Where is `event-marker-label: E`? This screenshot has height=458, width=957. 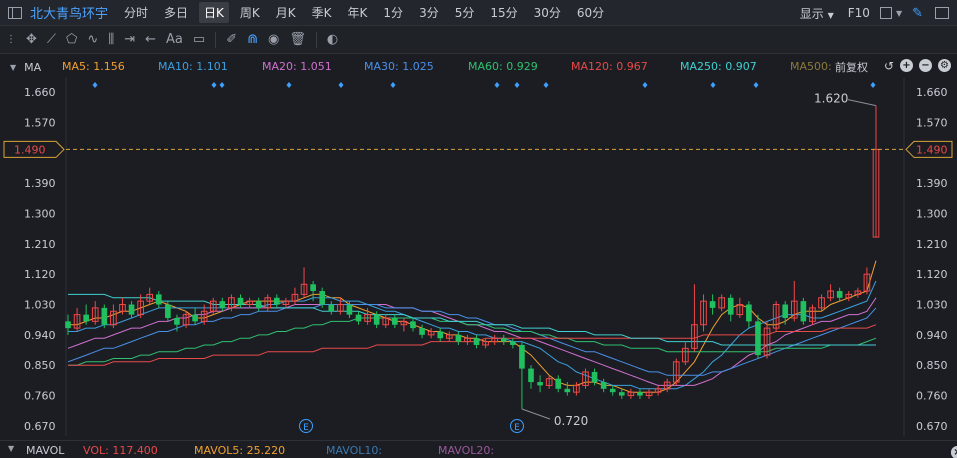 event-marker-label: E is located at coordinates (517, 428).